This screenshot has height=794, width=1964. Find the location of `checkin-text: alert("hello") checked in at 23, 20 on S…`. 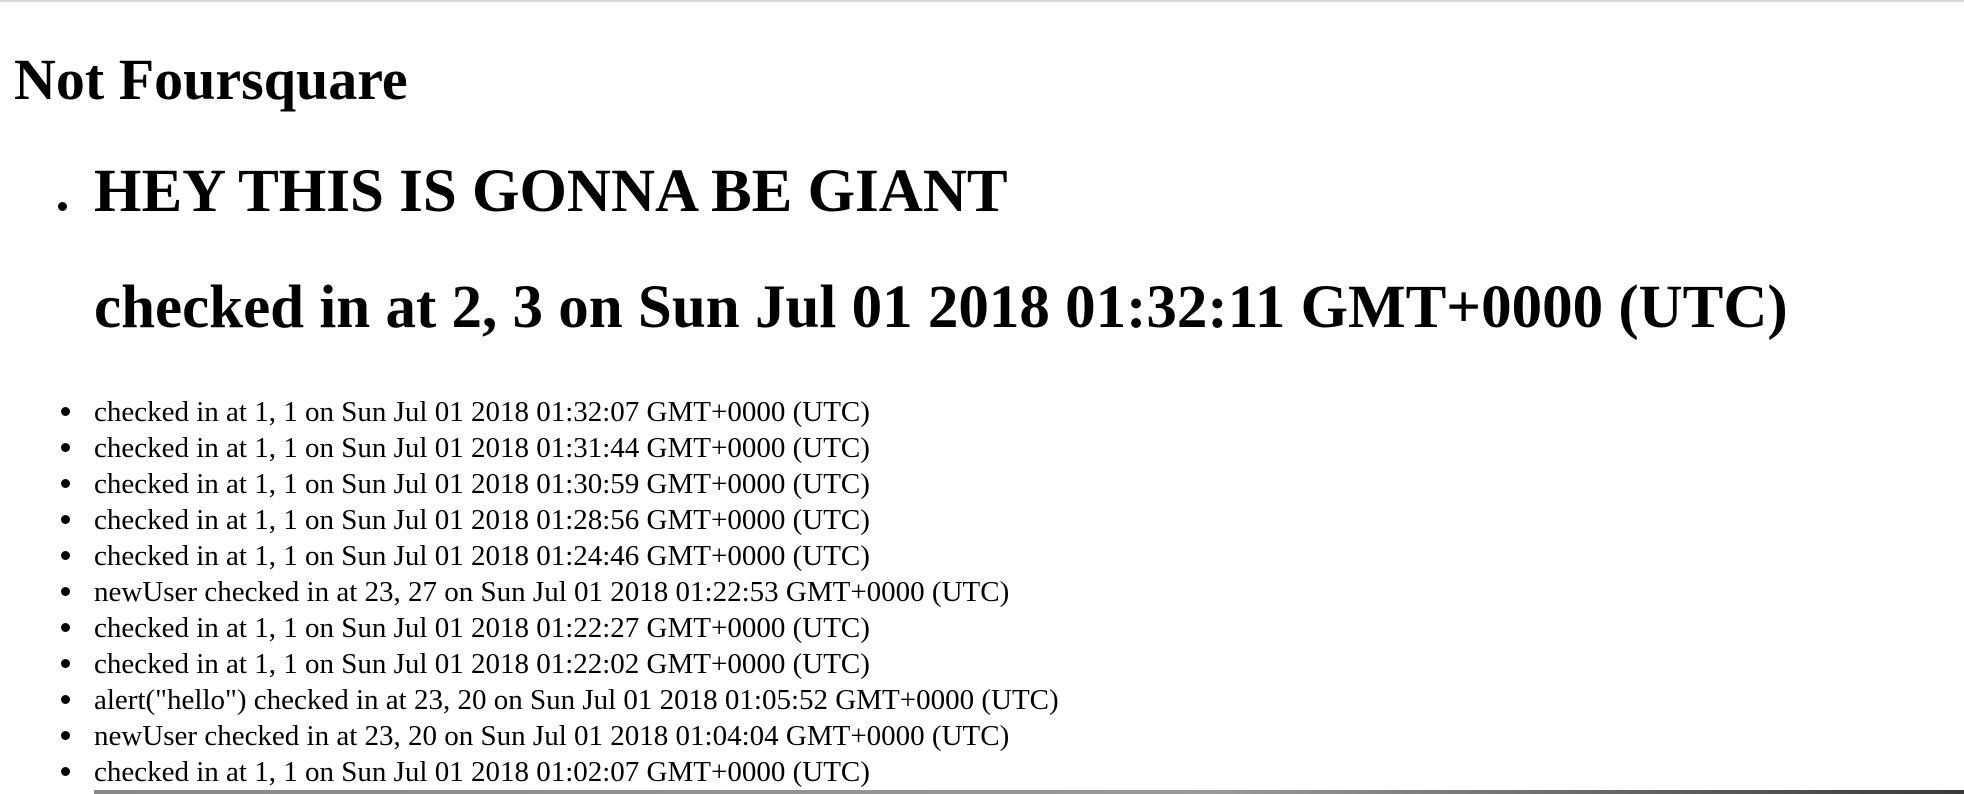

checkin-text: alert("hello") checked in at 23, 20 on S… is located at coordinates (576, 700).